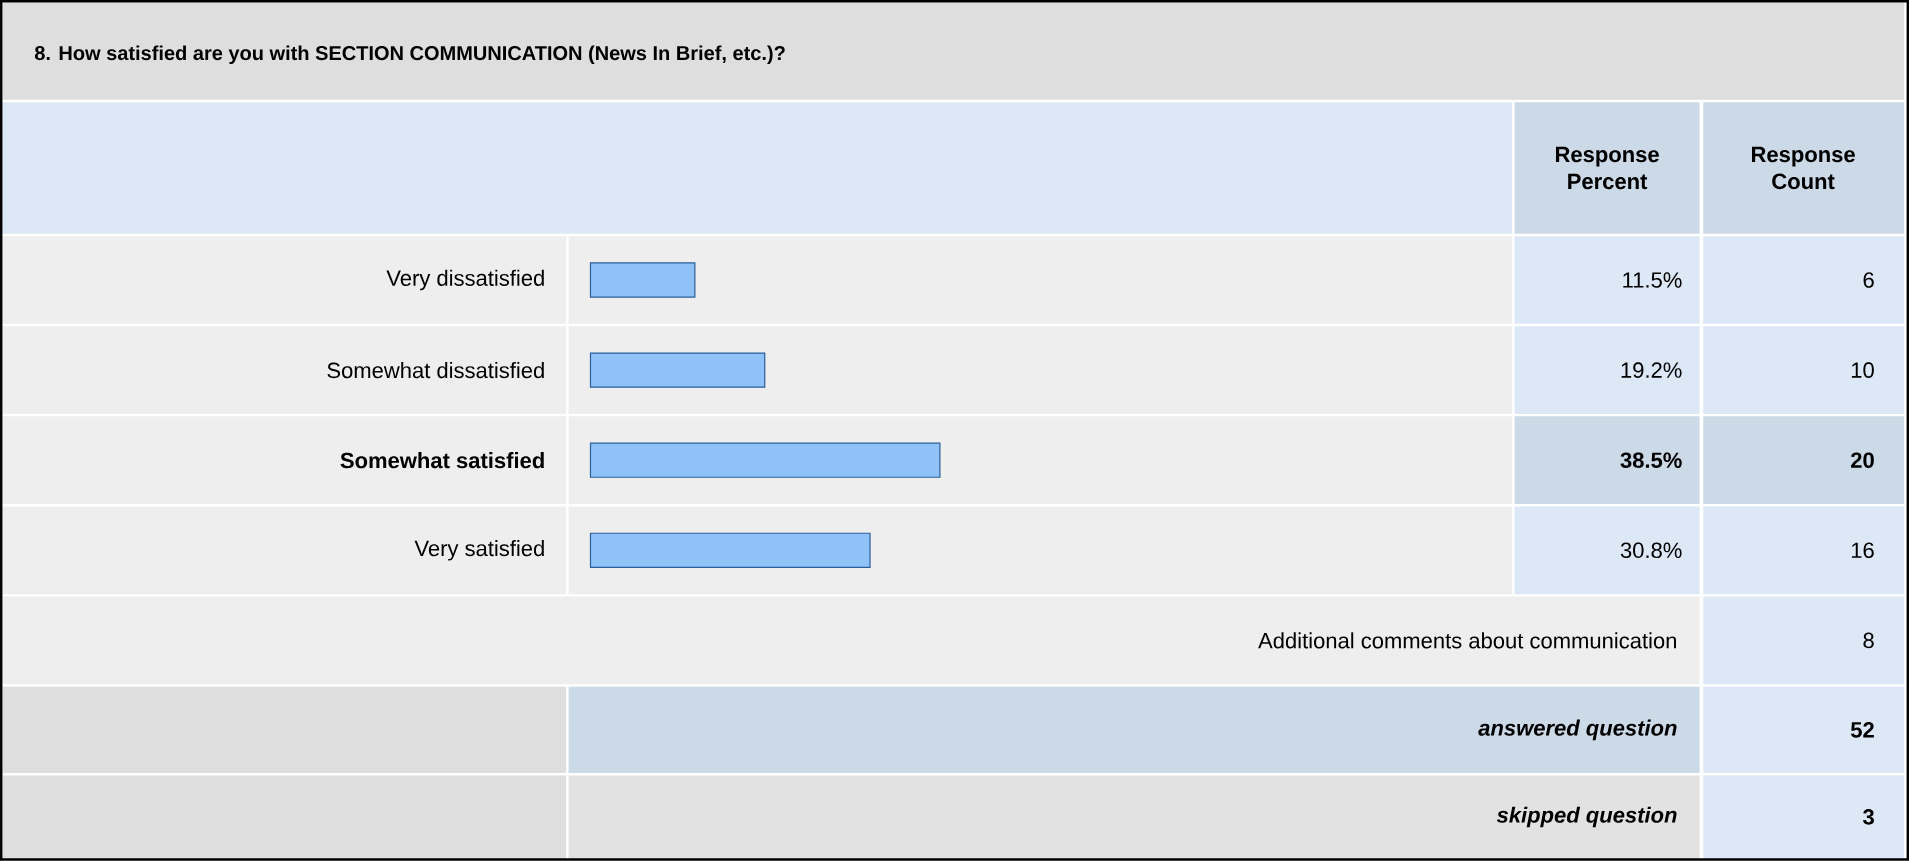 Image resolution: width=1909 pixels, height=861 pixels. What do you see at coordinates (1862, 460) in the screenshot?
I see `text: 20` at bounding box center [1862, 460].